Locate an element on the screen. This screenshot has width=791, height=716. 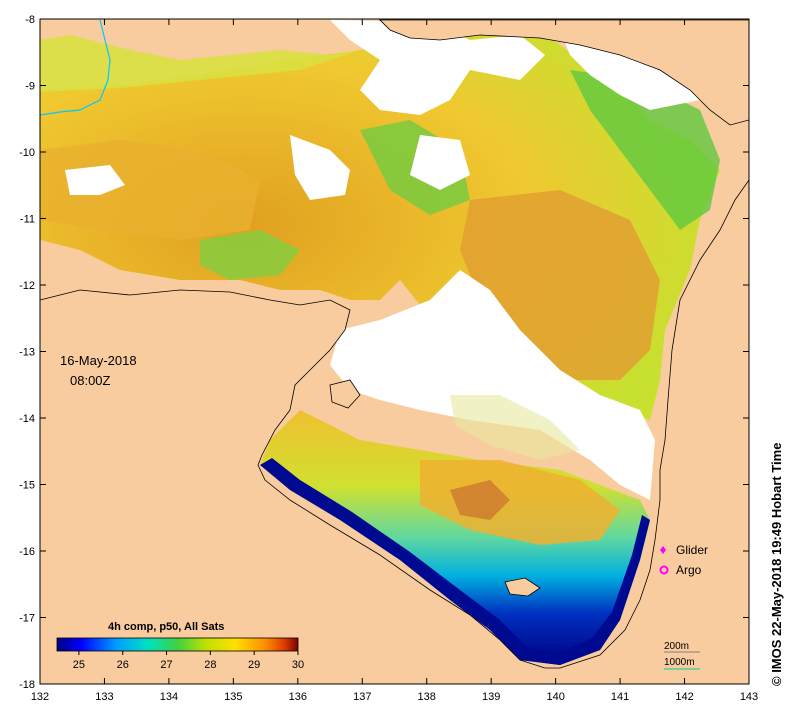
lat-tick-label: -13 is located at coordinates (27, 353).